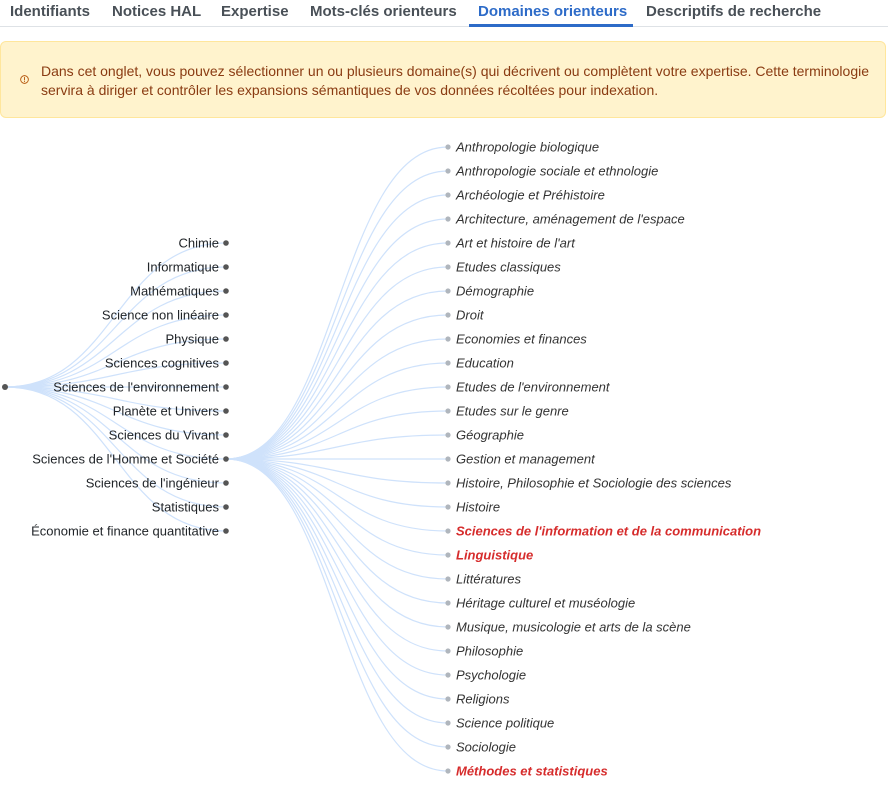 The image size is (888, 805). Describe the element at coordinates (485, 363) in the screenshot. I see `subdomain-label-education: Education` at that location.